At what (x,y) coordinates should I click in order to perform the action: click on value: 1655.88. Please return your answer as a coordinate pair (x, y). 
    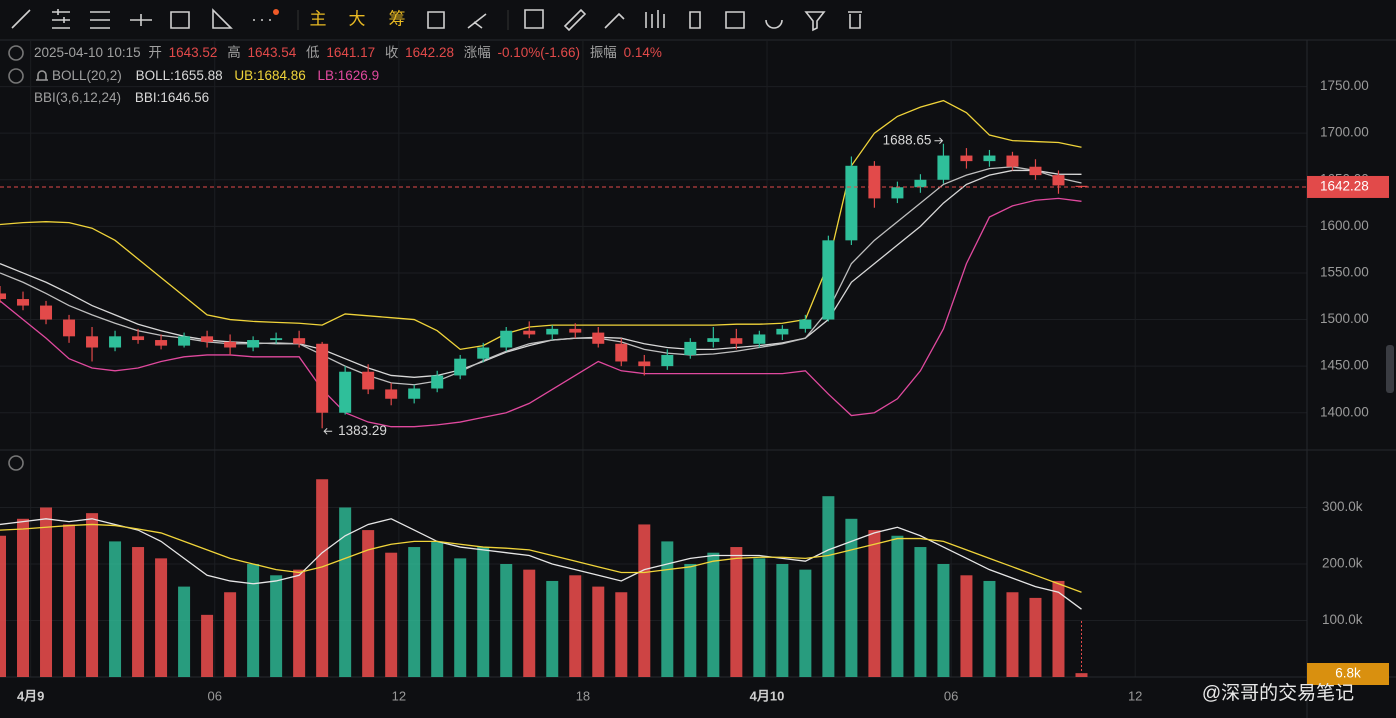
    Looking at the image, I should click on (198, 75).